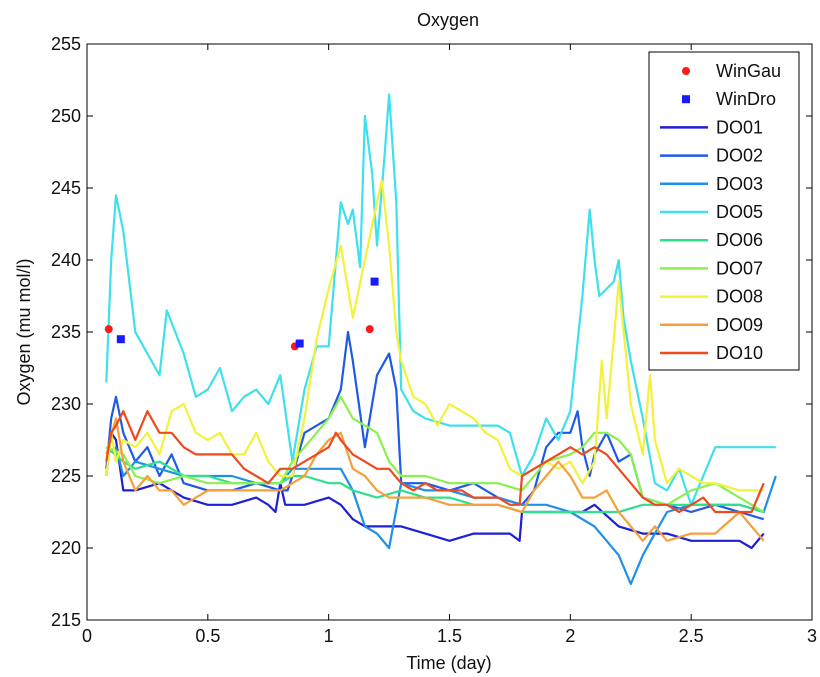  I want to click on legend-label-do03: DO03, so click(739, 184).